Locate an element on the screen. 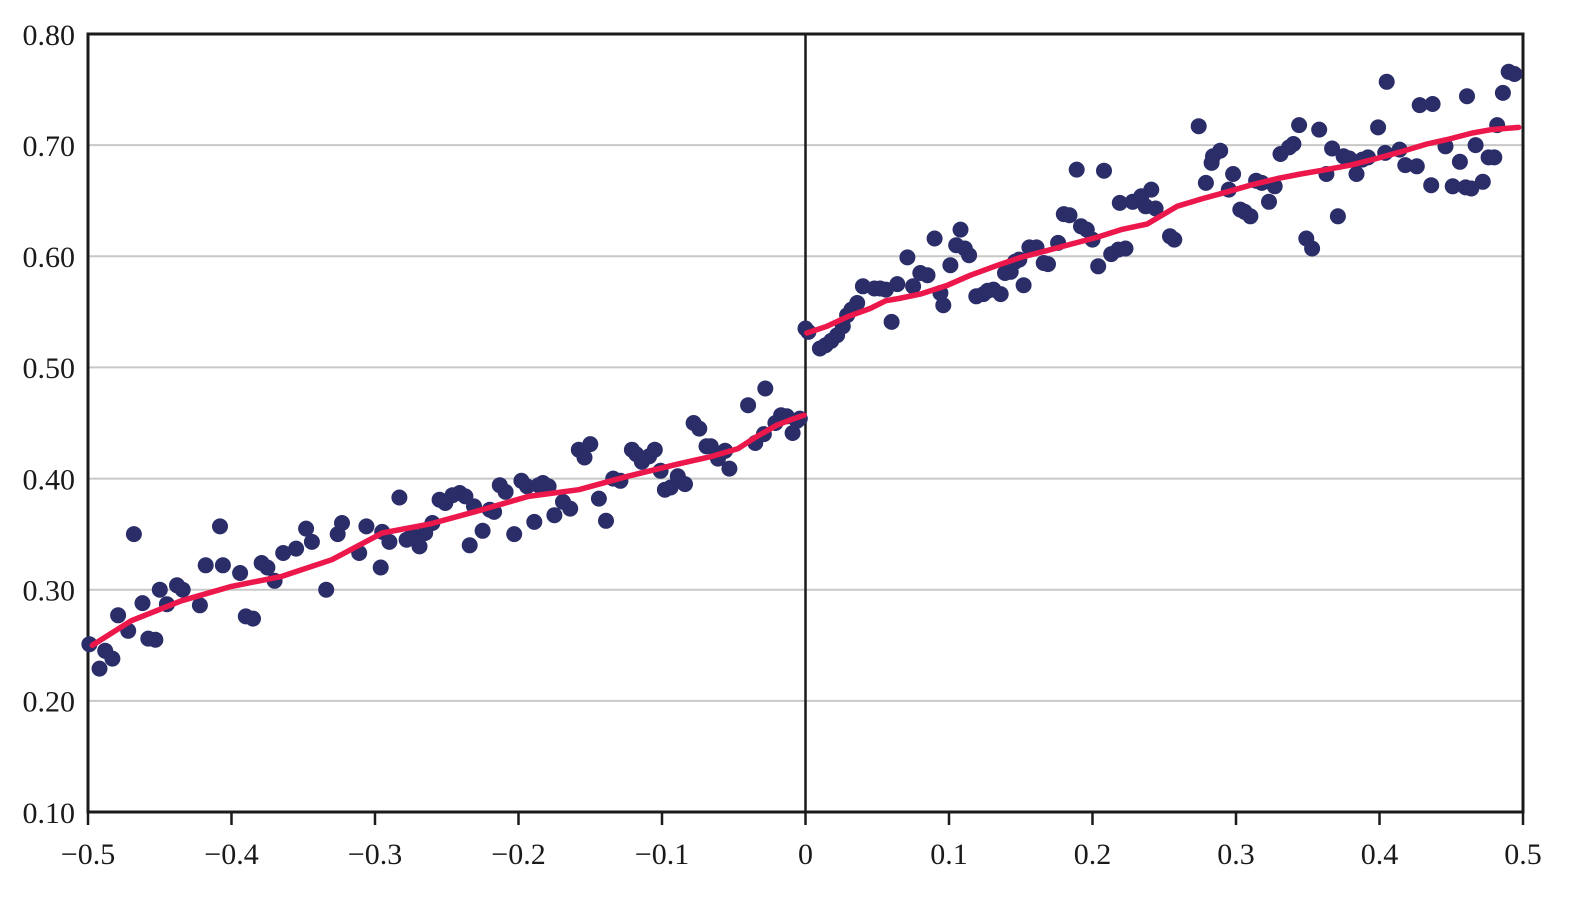 Image resolution: width=1575 pixels, height=900 pixels. x-axis-tick-label: −0.4 is located at coordinates (231, 854).